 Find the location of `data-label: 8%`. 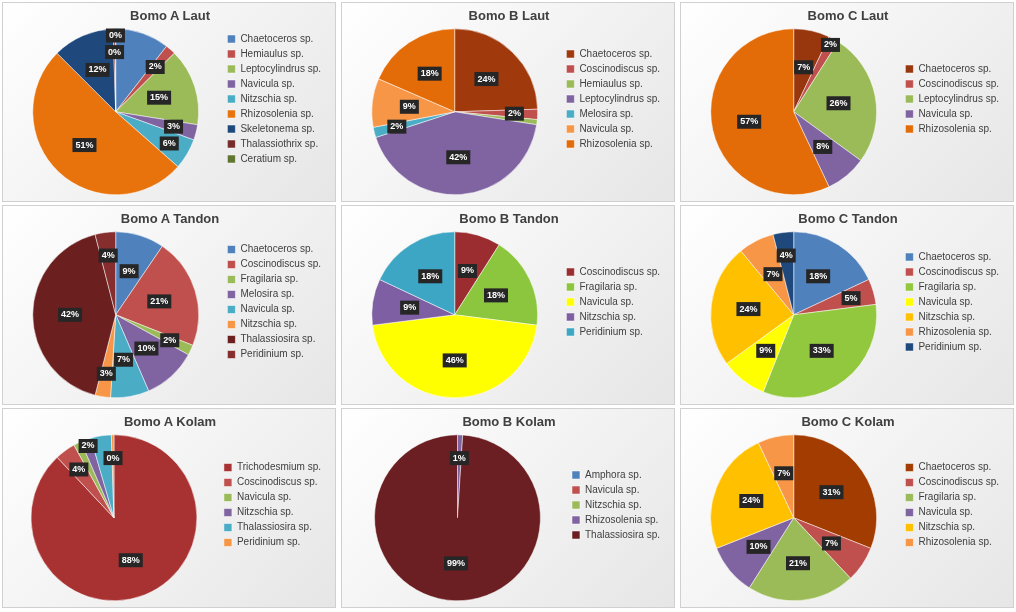

data-label: 8% is located at coordinates (823, 146).